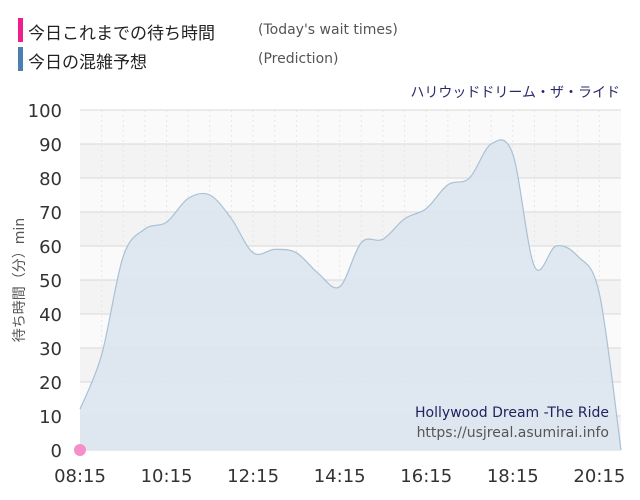 This screenshot has width=640, height=500. What do you see at coordinates (20, 30) in the screenshot?
I see `today-swatch` at bounding box center [20, 30].